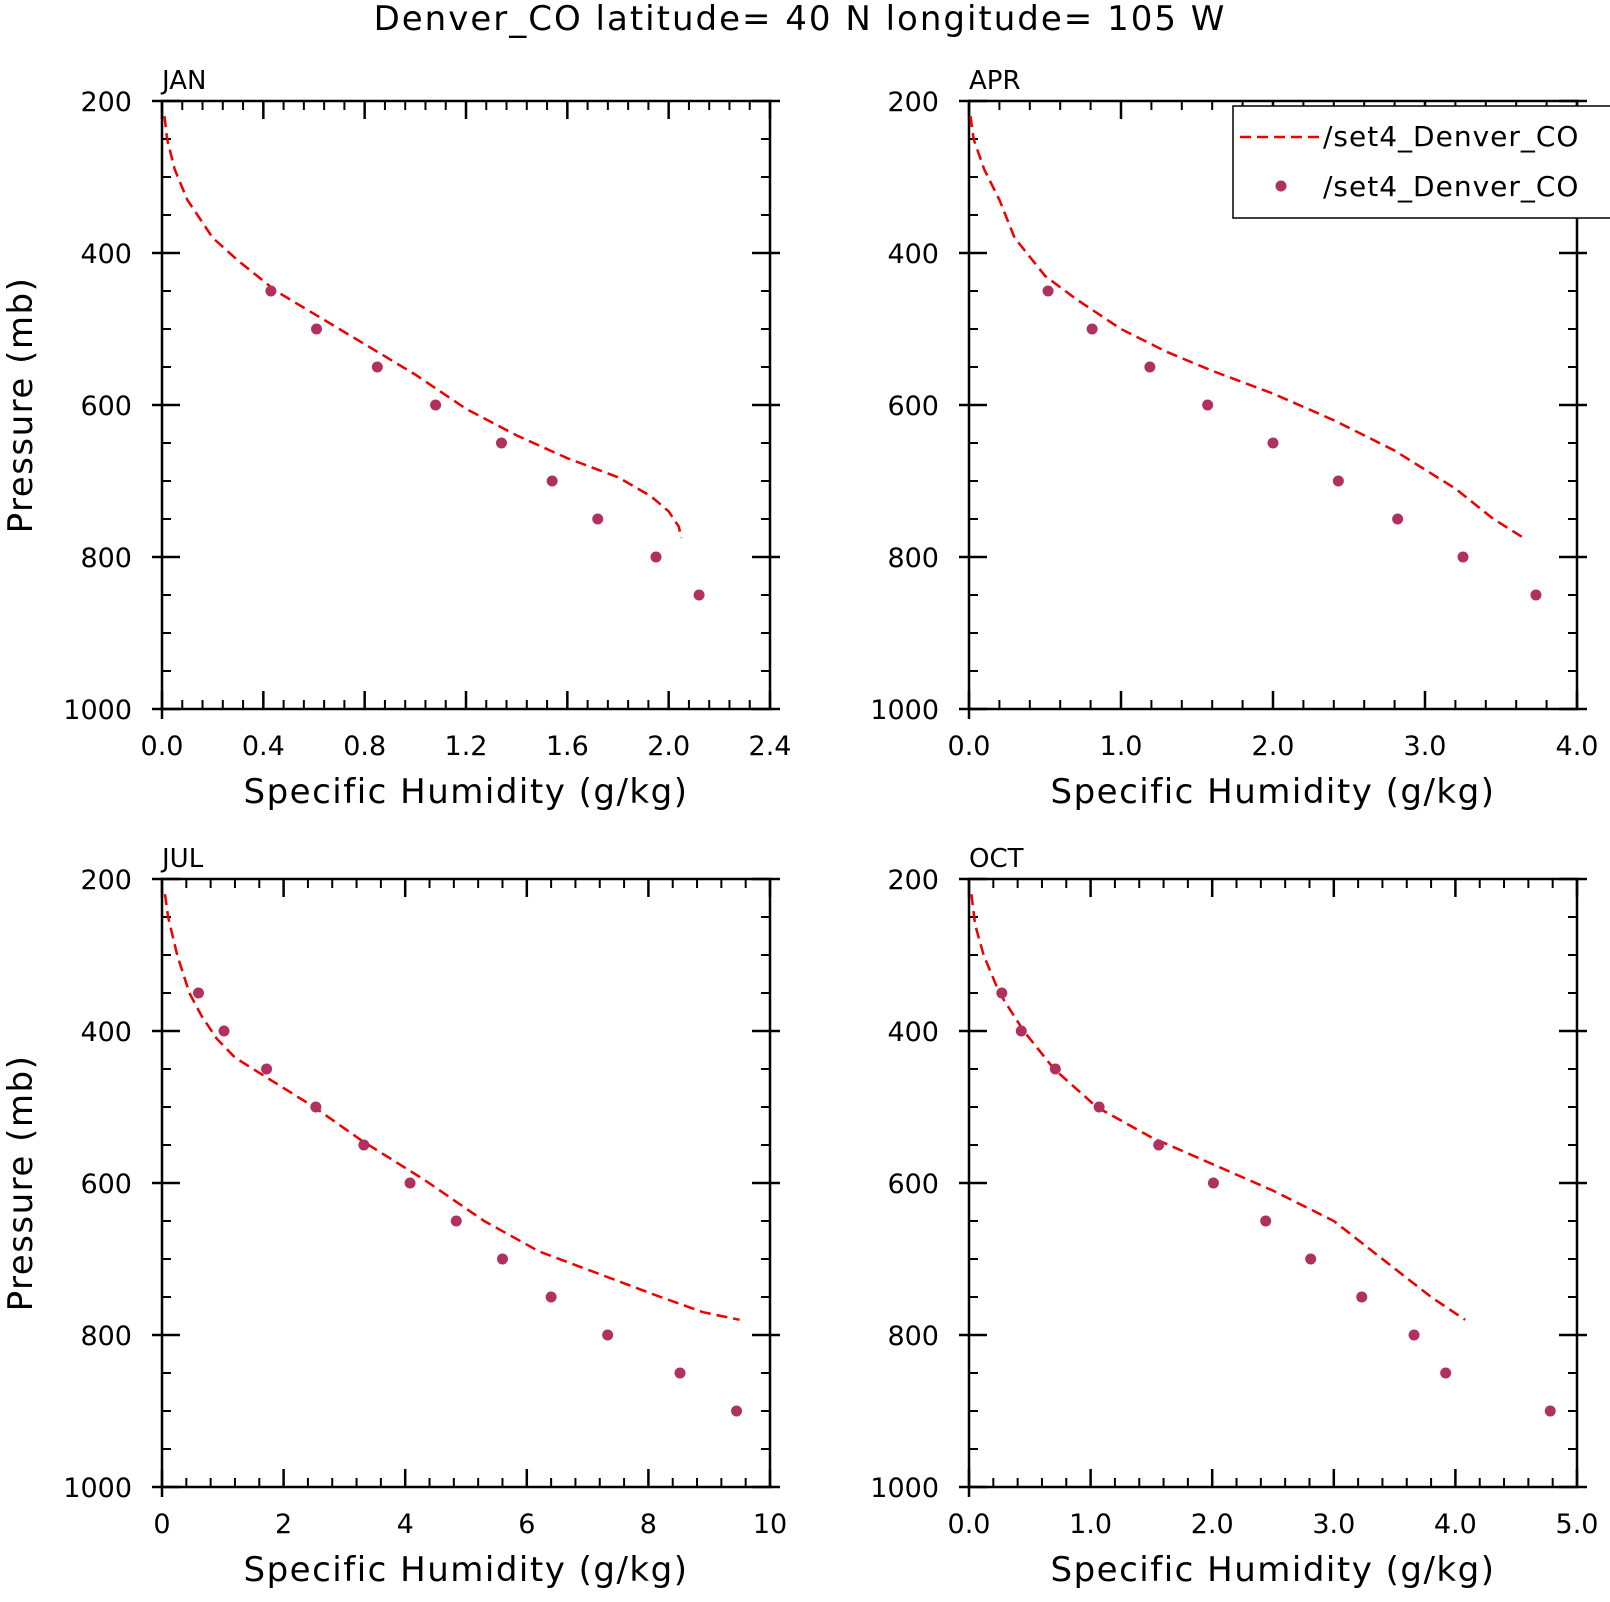 The height and width of the screenshot is (1602, 1610). What do you see at coordinates (770, 1524) in the screenshot?
I see `x-tick-label: 10` at bounding box center [770, 1524].